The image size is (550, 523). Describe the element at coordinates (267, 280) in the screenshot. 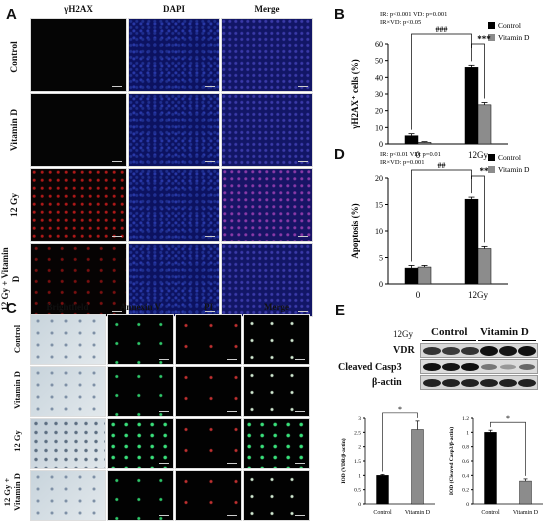

I see `a-tile-12gyvd-merge` at that location.